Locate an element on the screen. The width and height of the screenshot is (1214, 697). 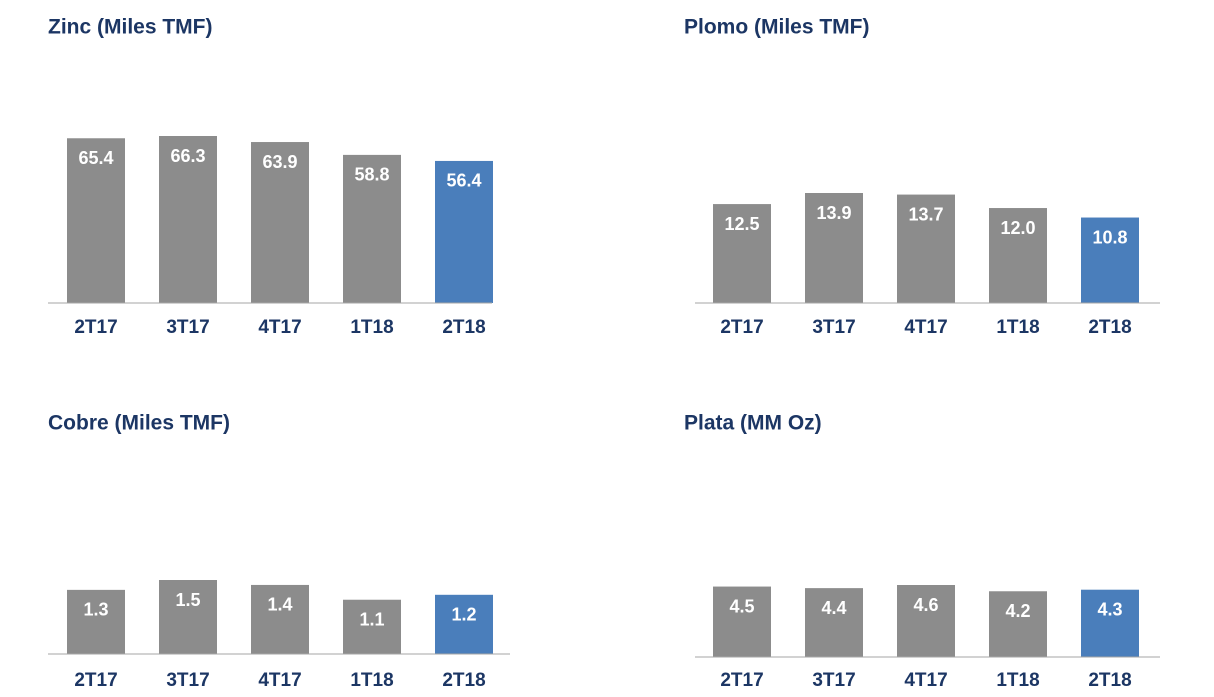
data-label: 4.6 is located at coordinates (925, 605).